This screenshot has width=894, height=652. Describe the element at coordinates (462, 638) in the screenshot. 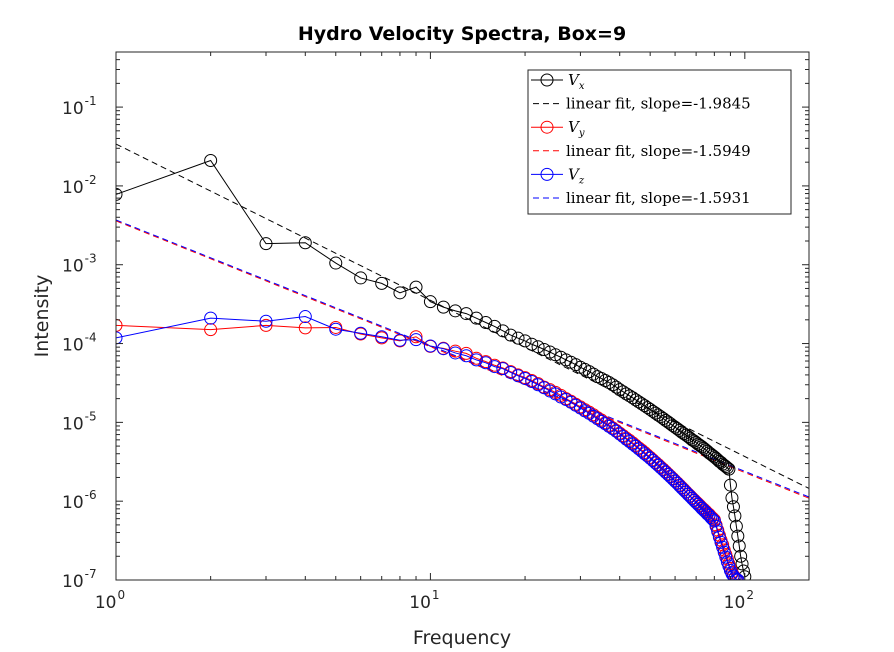

I see `x-axis-title: Frequency` at that location.